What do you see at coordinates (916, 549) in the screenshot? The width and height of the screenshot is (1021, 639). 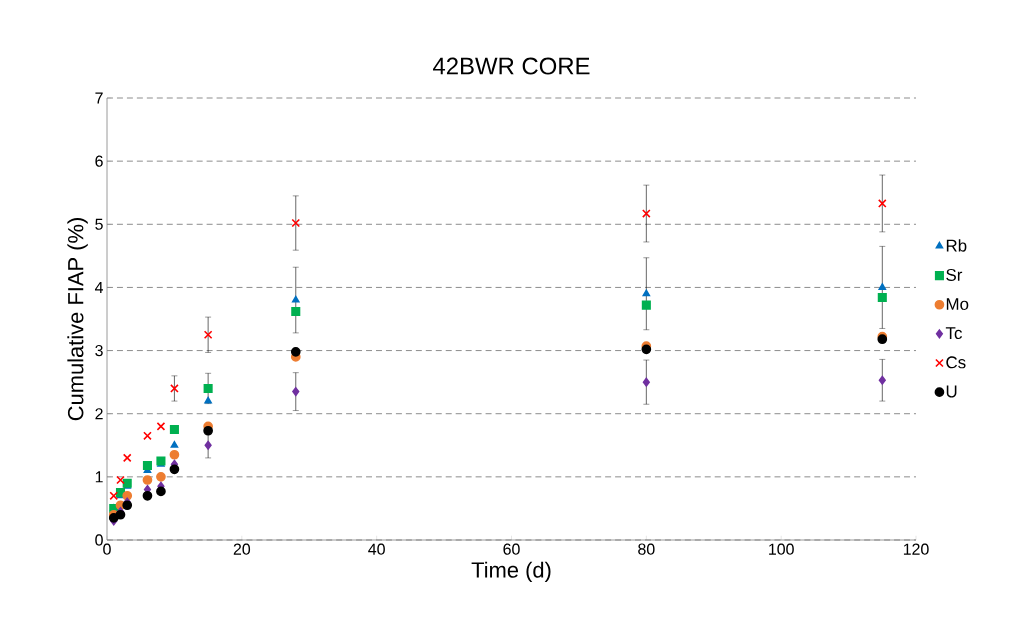 I see `x-tick-label: 120` at bounding box center [916, 549].